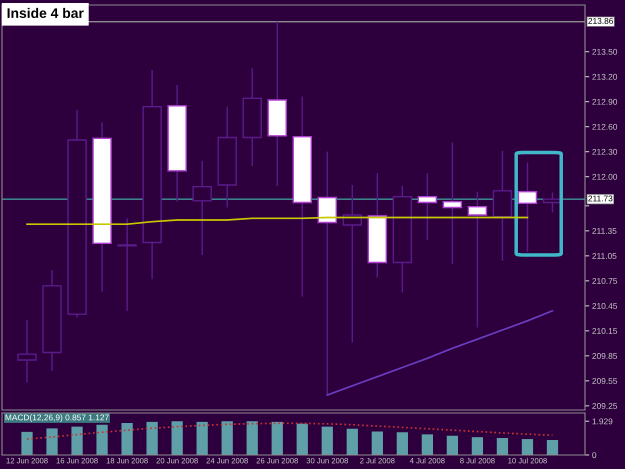  What do you see at coordinates (57, 418) in the screenshot?
I see `chart-title: MACD(12,26,9) 0.857 1.127` at bounding box center [57, 418].